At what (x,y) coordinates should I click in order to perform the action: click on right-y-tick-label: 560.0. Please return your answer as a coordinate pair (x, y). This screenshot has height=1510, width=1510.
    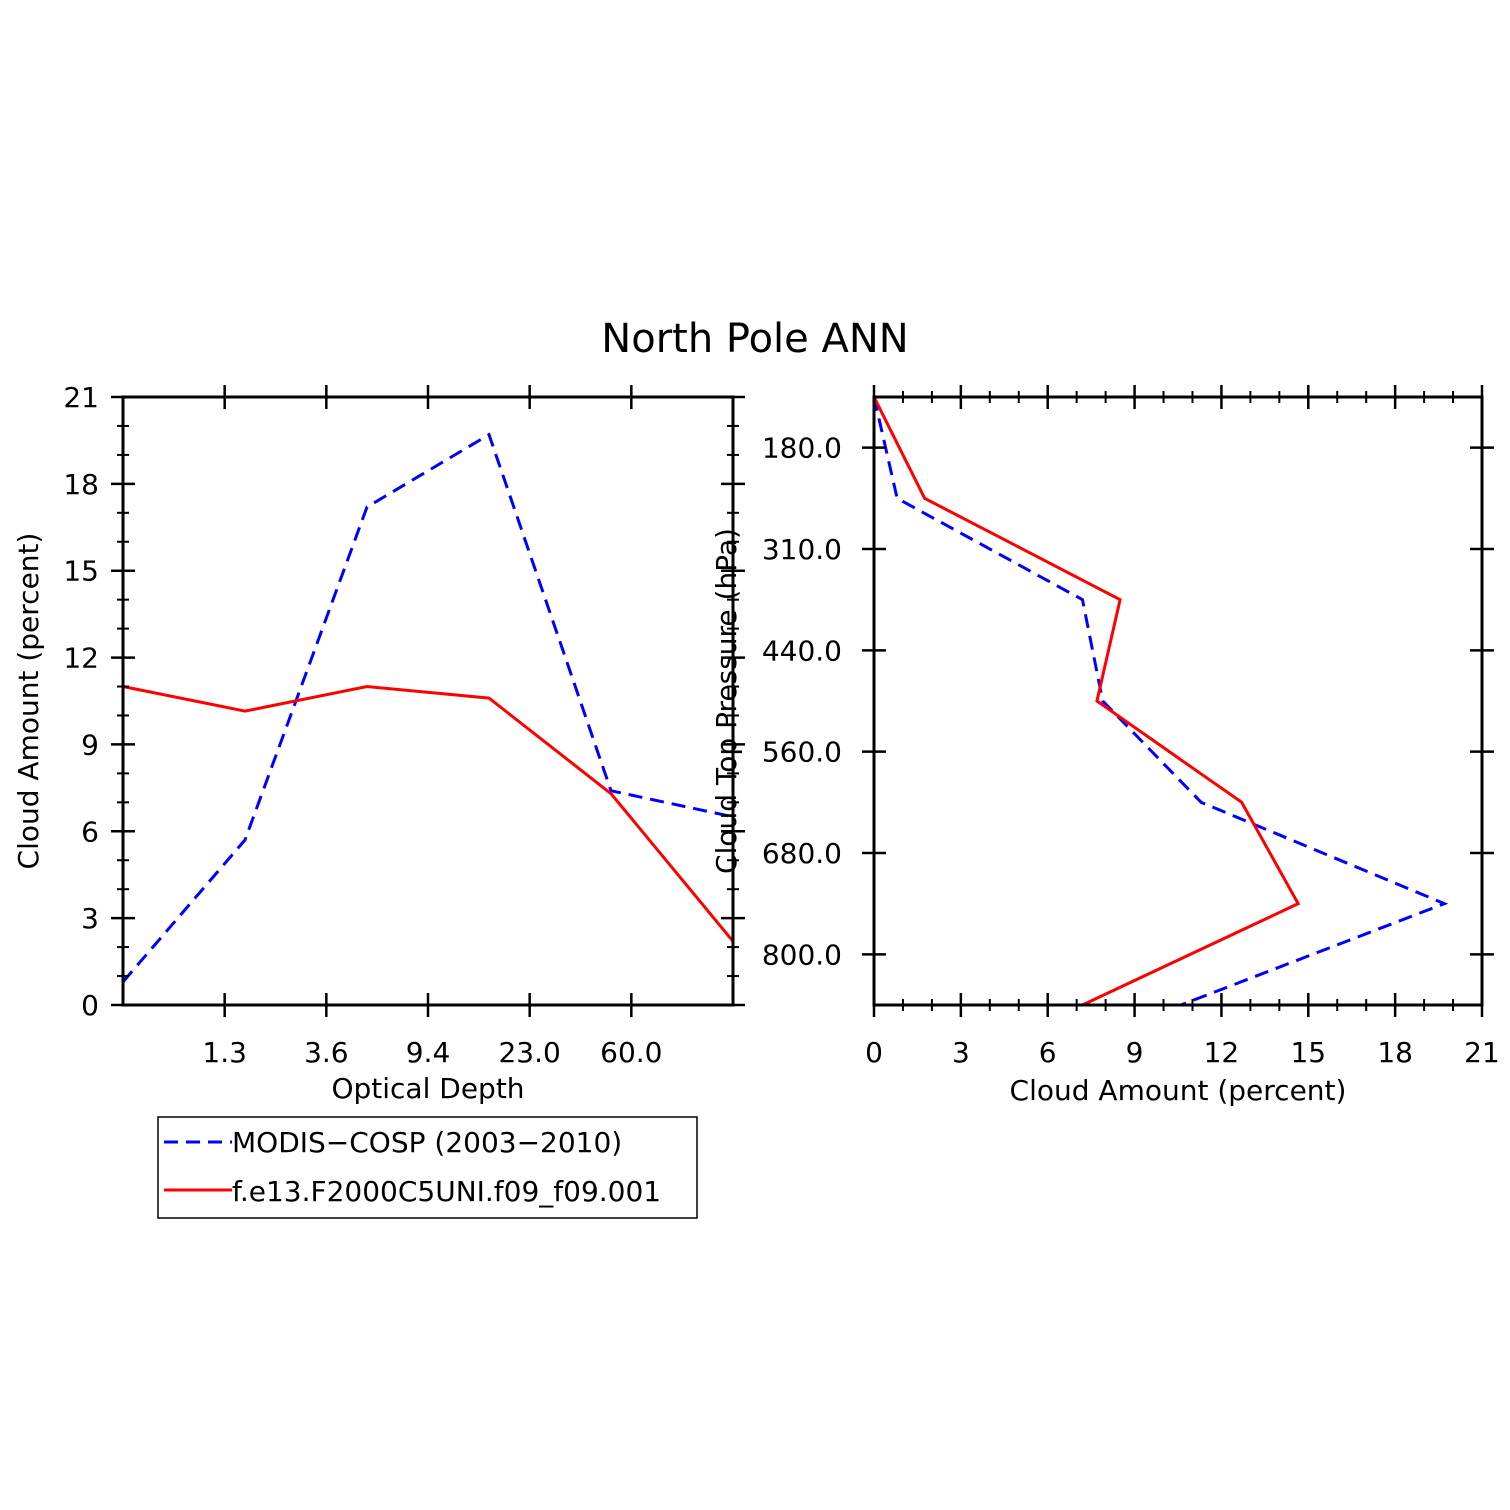
    Looking at the image, I should click on (802, 752).